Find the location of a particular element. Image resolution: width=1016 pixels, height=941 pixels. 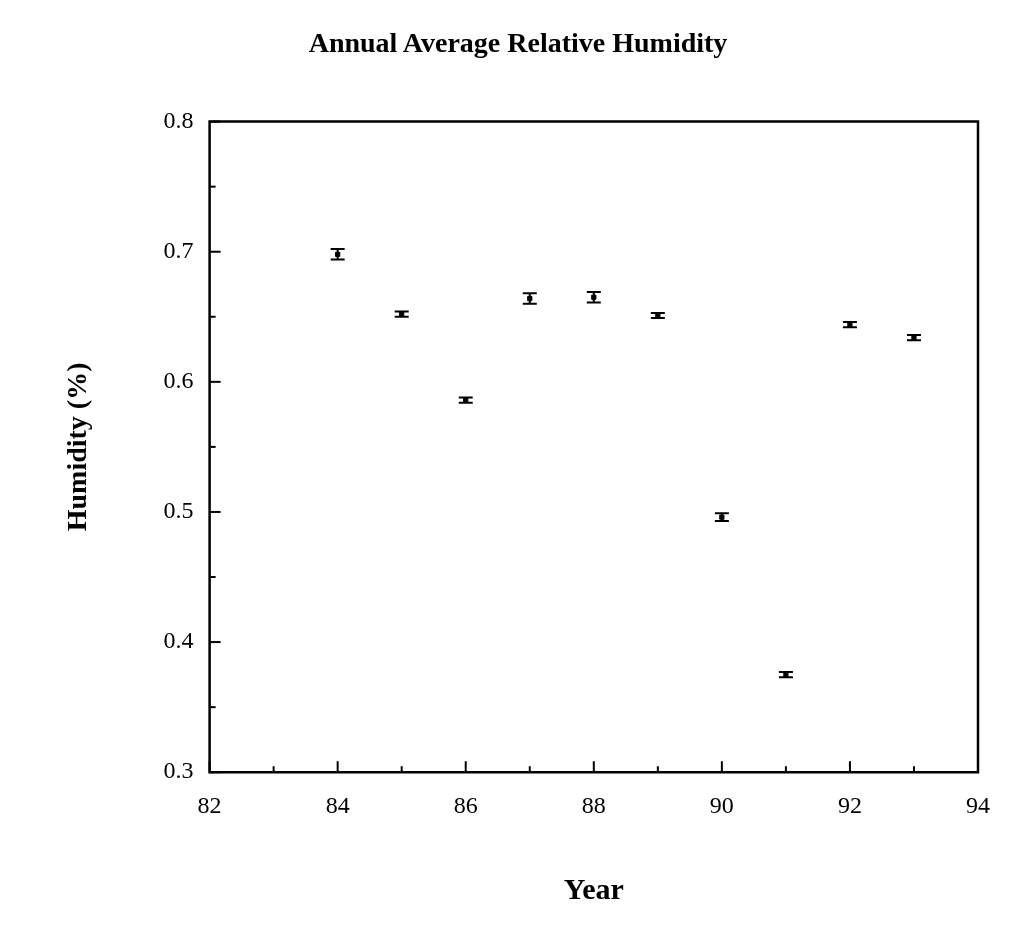

chart-title: Annual Average Relative Humidity is located at coordinates (518, 43).